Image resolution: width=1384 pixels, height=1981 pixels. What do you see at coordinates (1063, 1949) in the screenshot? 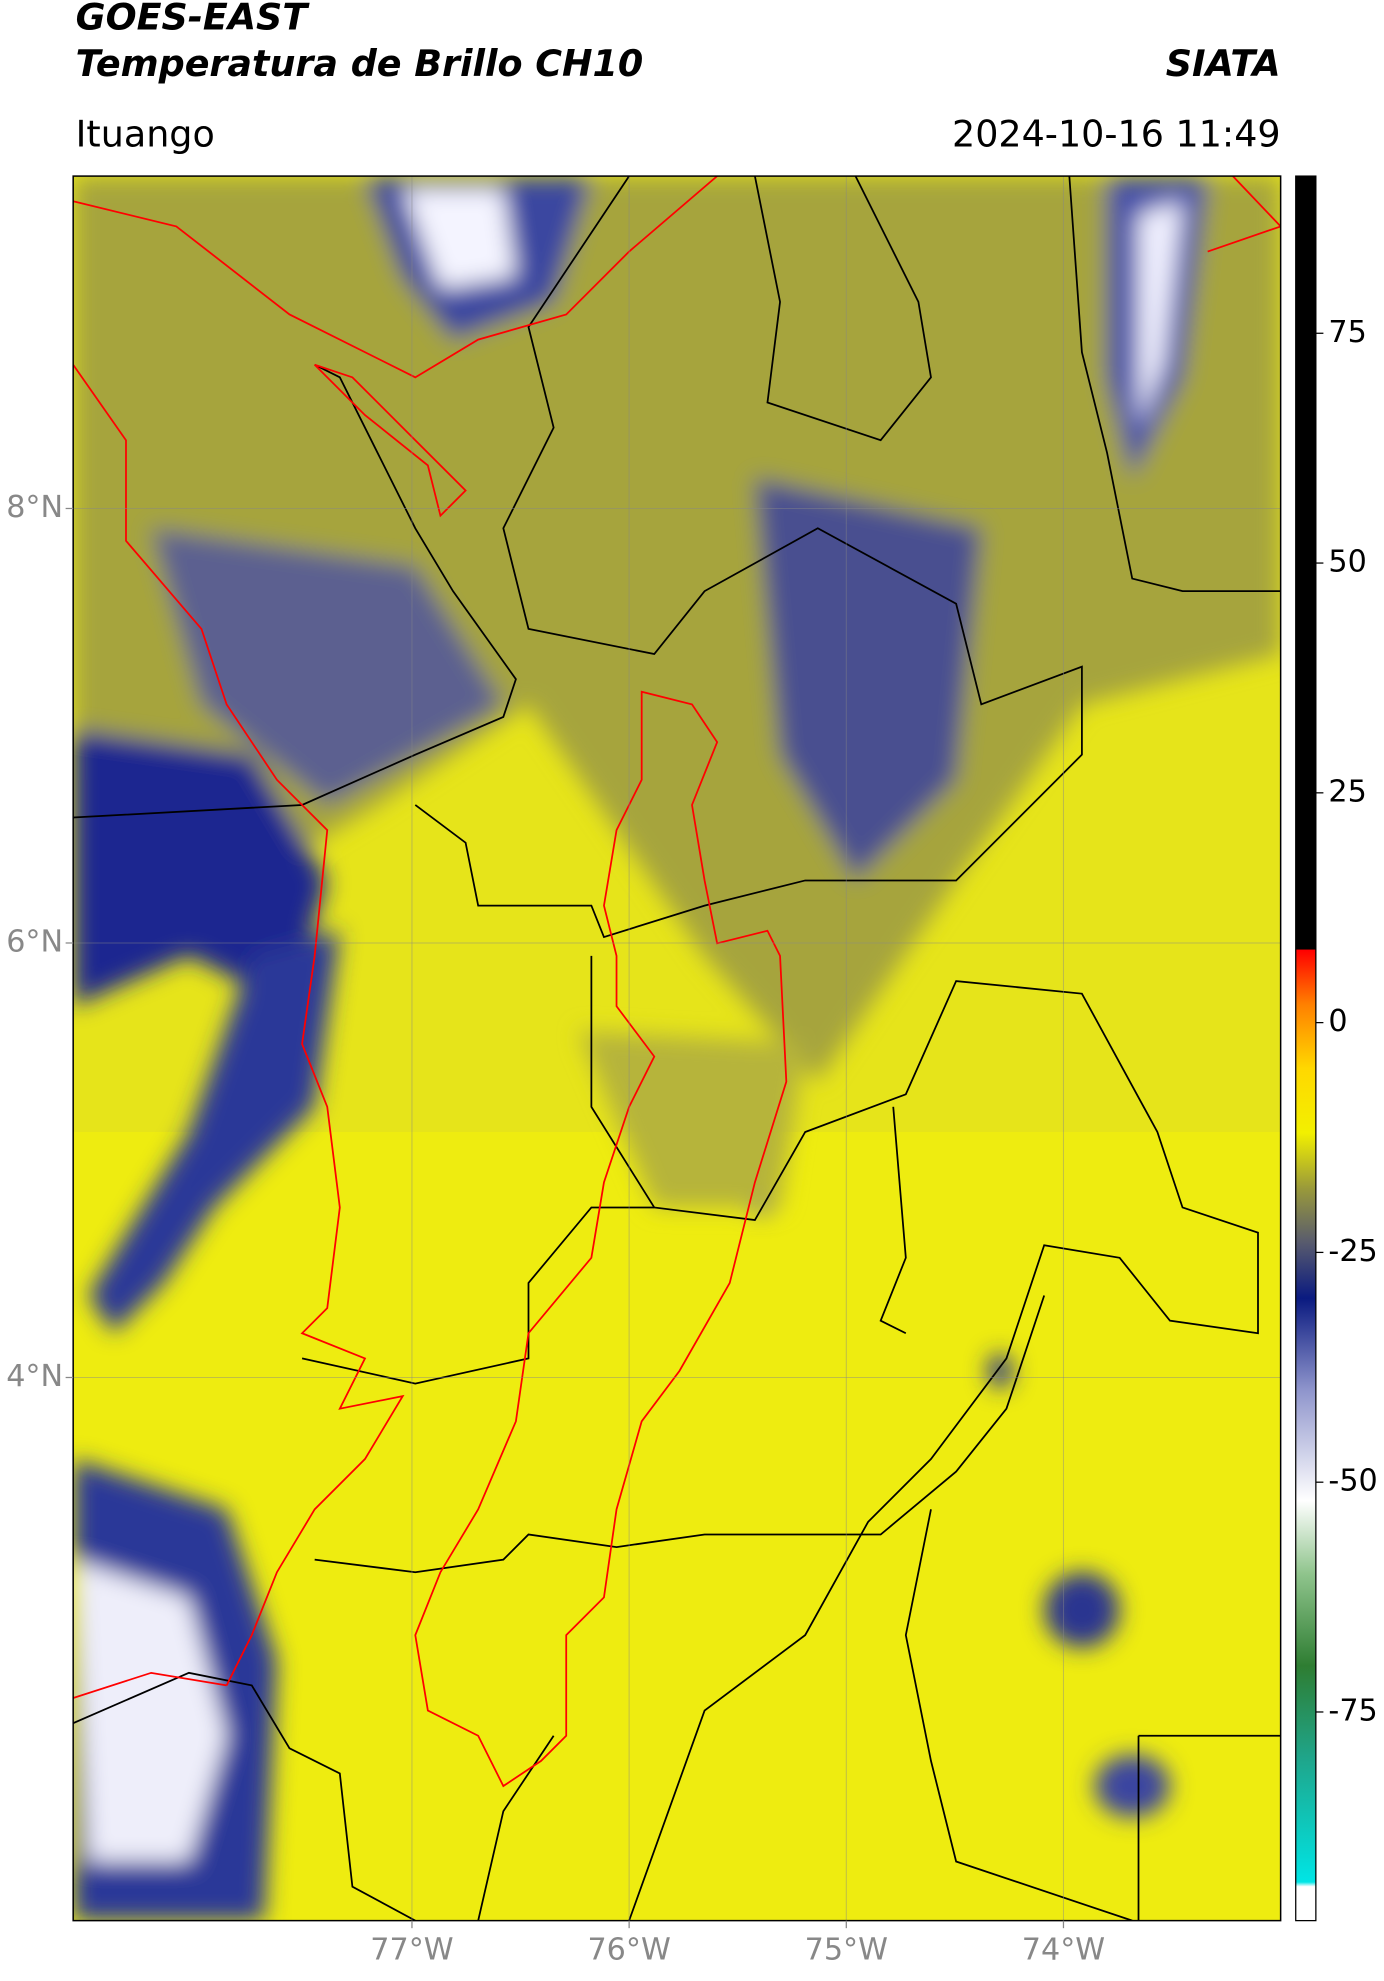
I see `lon-tick-label: 74°W` at bounding box center [1063, 1949].